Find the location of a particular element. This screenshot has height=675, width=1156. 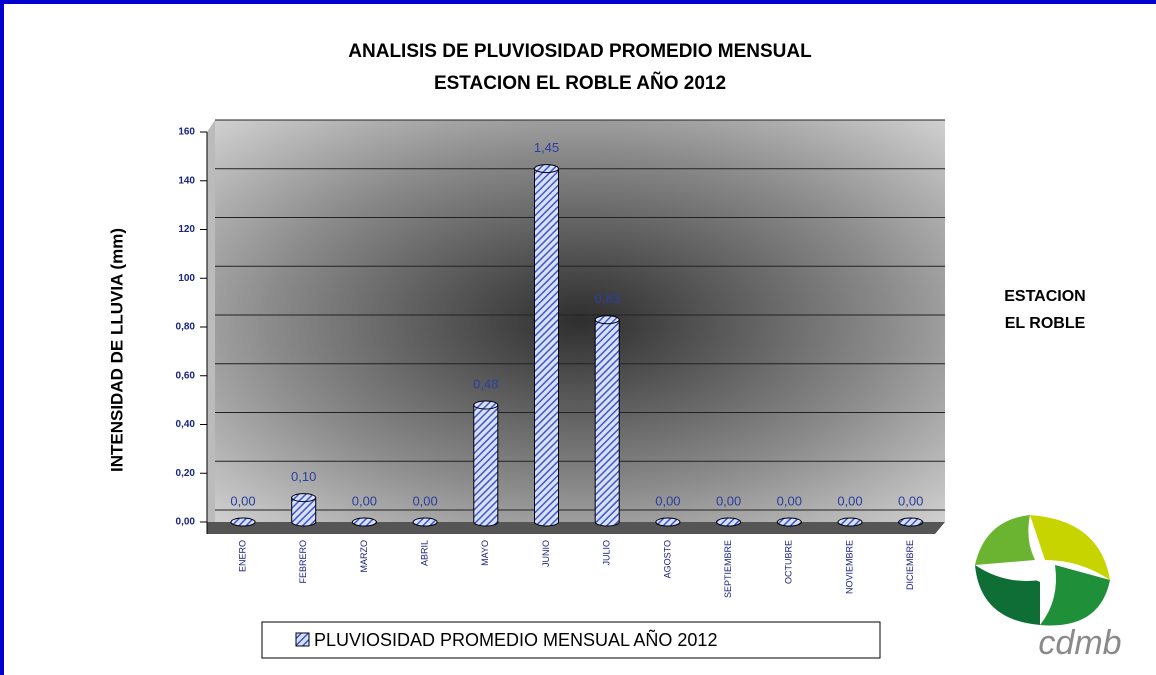

x-tick-label: FEBRERO is located at coordinates (303, 562).